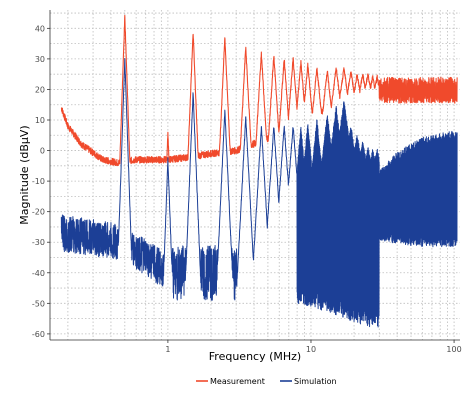 The image size is (474, 414). What do you see at coordinates (237, 381) in the screenshot?
I see `legend-label-measurement: Measurement` at bounding box center [237, 381].